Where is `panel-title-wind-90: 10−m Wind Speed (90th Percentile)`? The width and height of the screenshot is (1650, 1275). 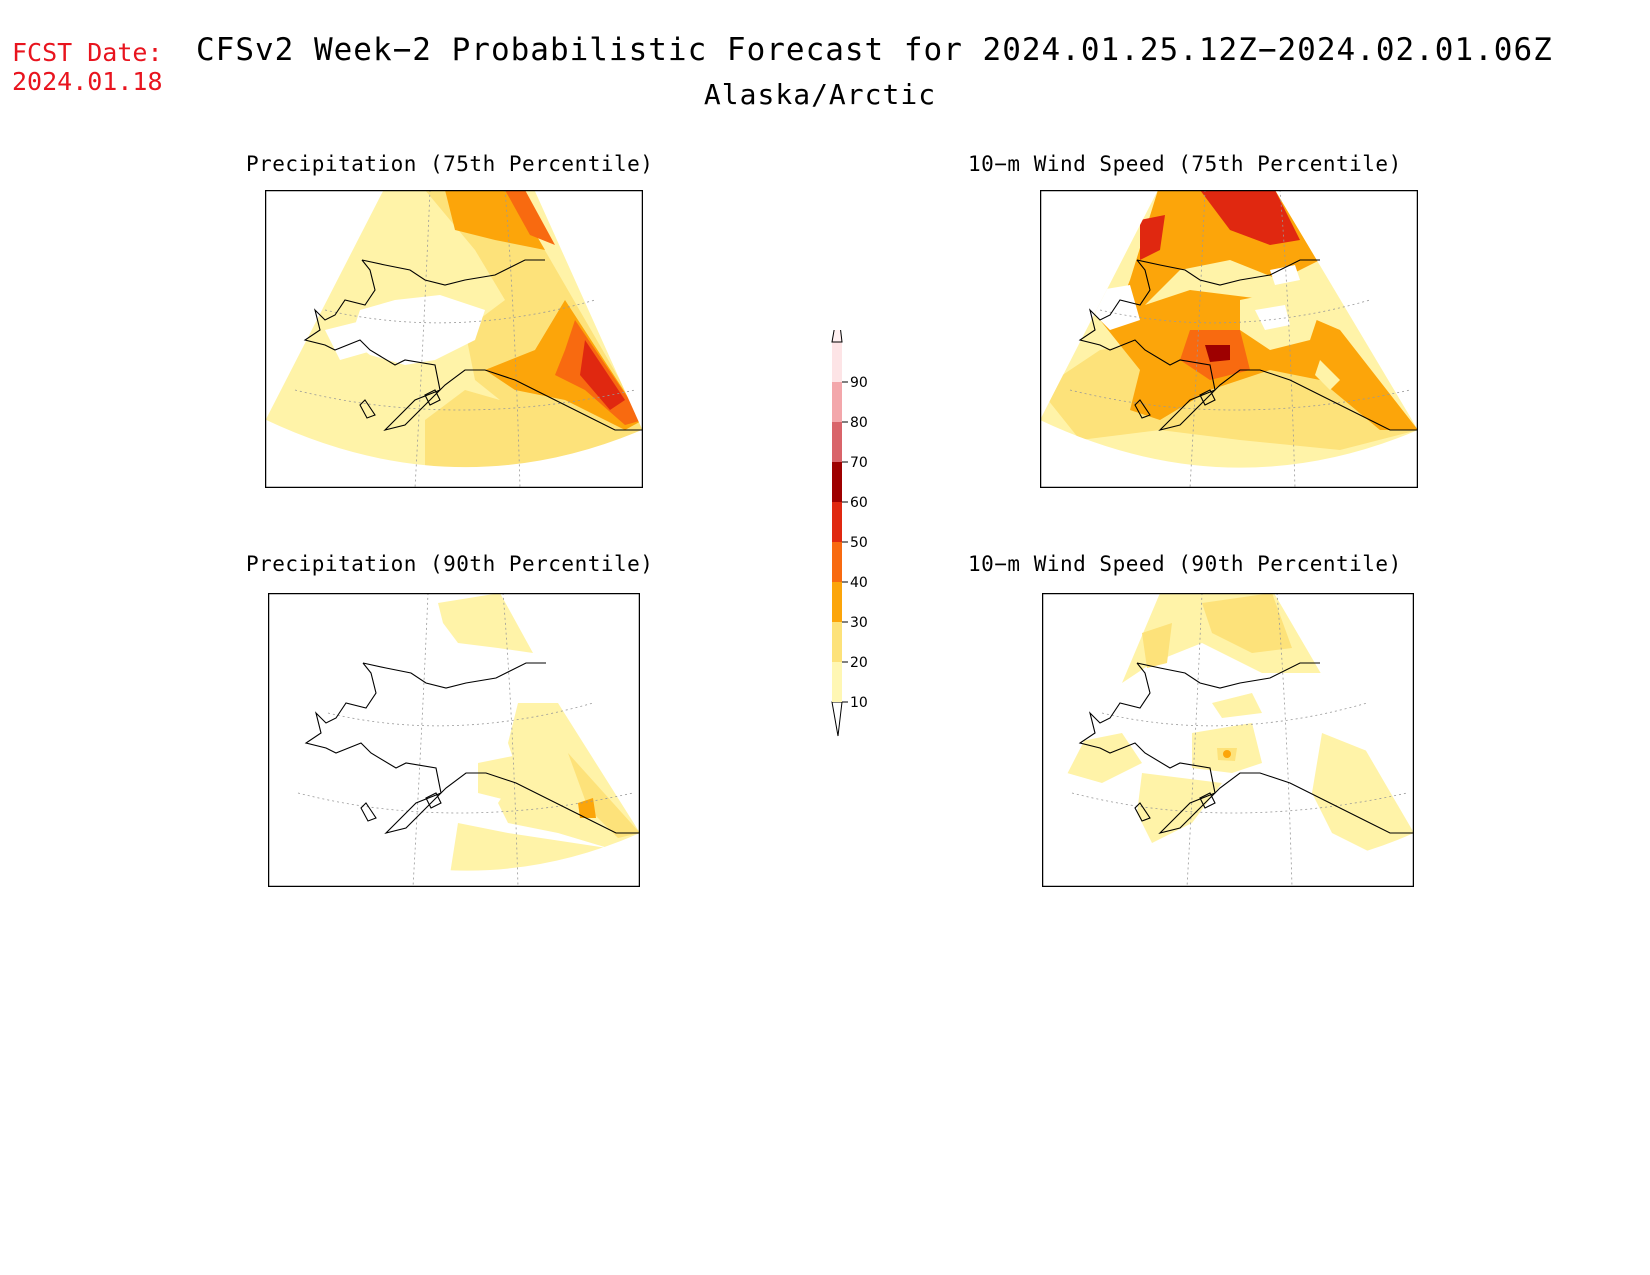
panel-title-wind-90: 10−m Wind Speed (90th Percentile) is located at coordinates (1185, 564).